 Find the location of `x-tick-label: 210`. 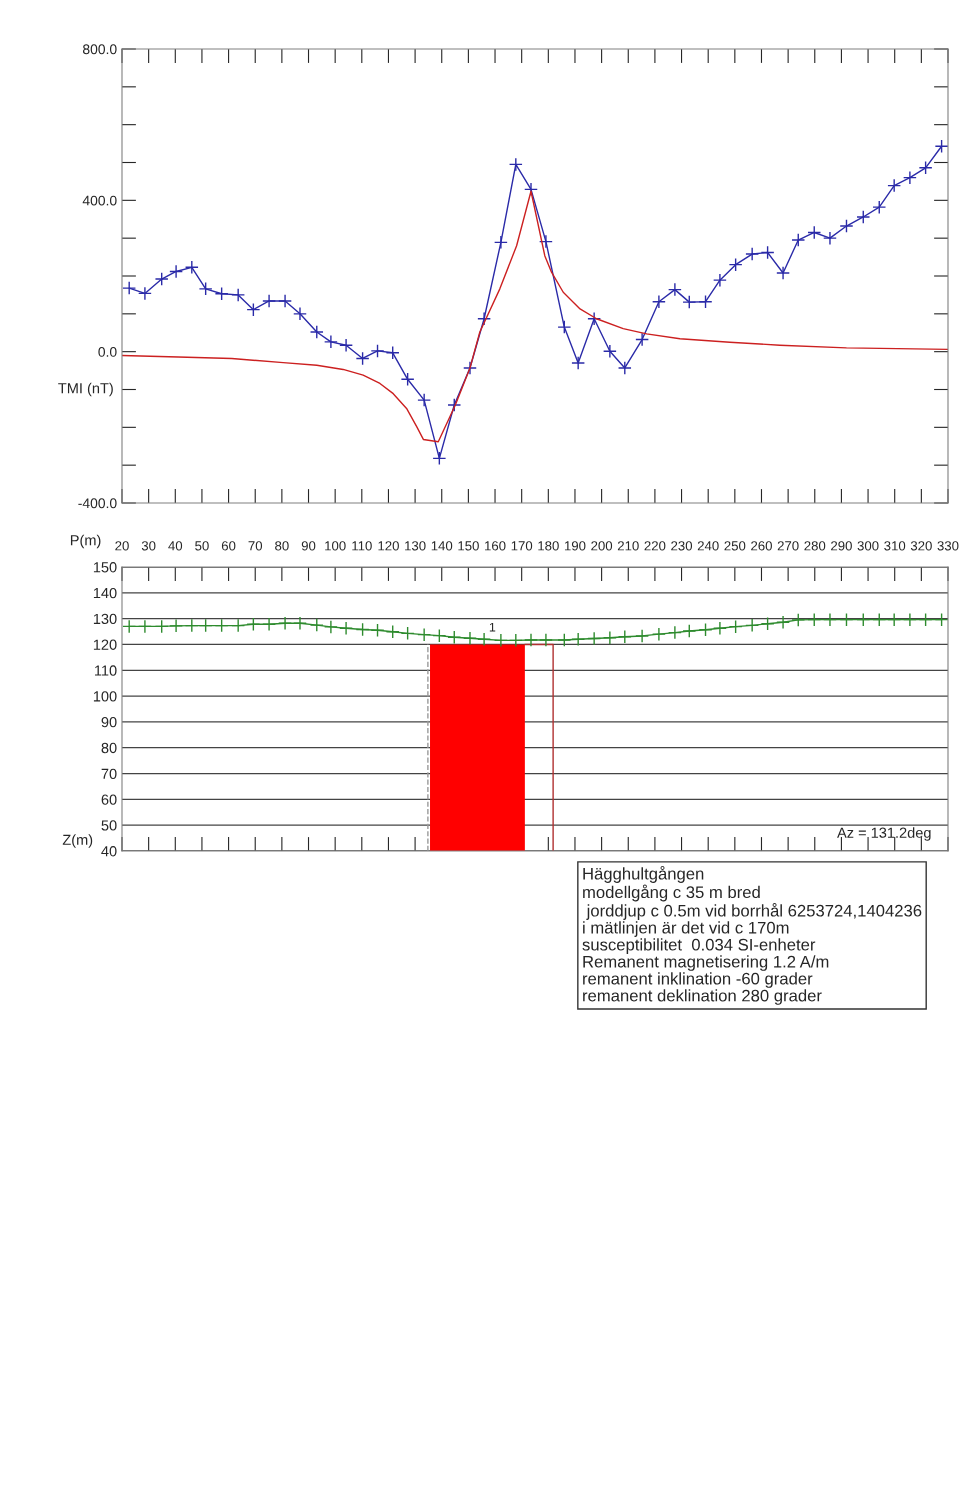

x-tick-label: 210 is located at coordinates (628, 546).